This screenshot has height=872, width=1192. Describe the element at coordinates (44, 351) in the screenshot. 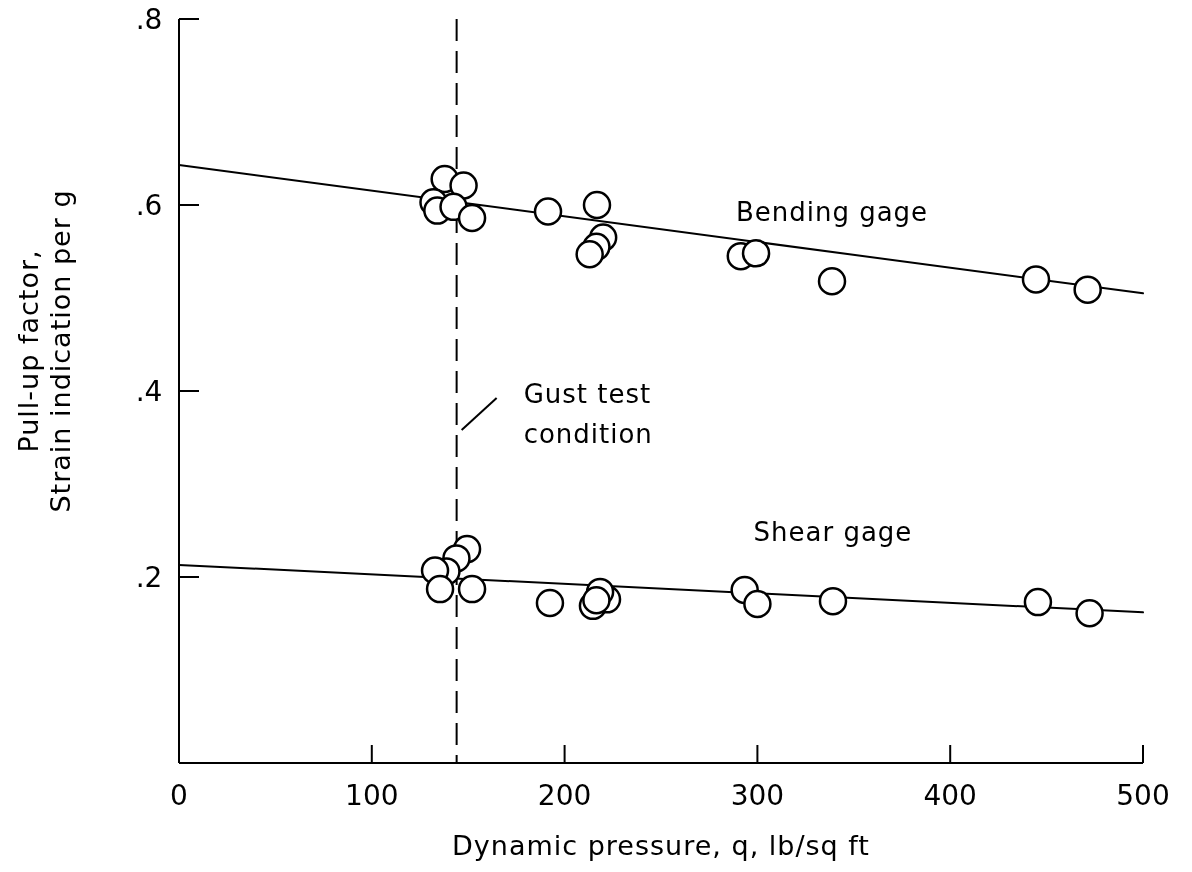

I see `y-axis-title: Pull-up factor, Strain indication per g` at that location.